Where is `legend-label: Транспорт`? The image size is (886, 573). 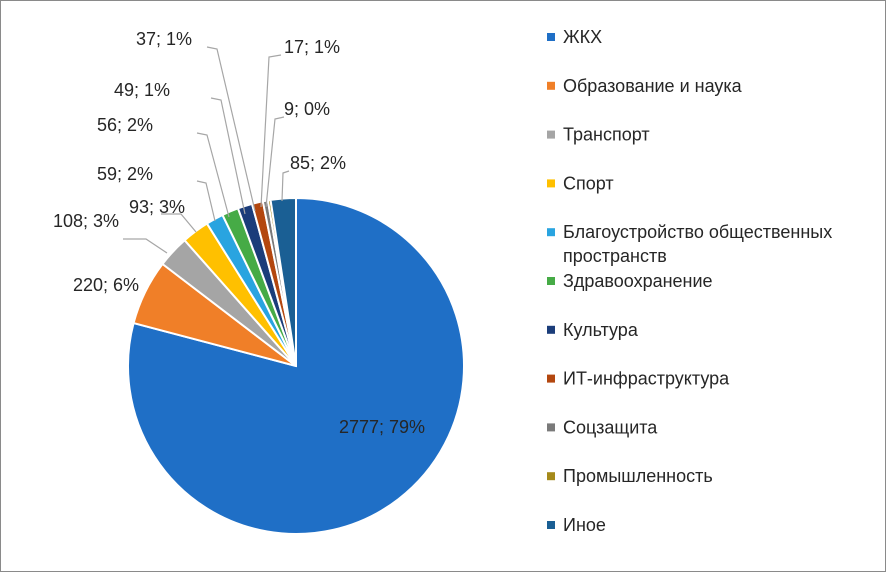 legend-label: Транспорт is located at coordinates (606, 135).